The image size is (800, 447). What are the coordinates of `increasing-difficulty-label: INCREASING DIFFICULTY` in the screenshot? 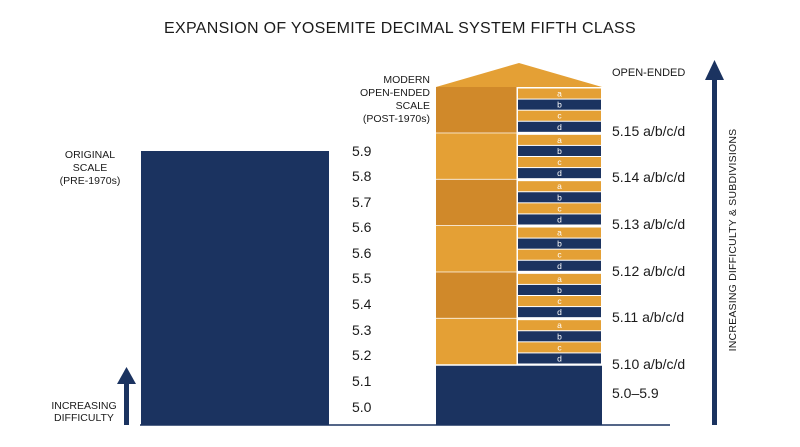 It's located at (84, 412).